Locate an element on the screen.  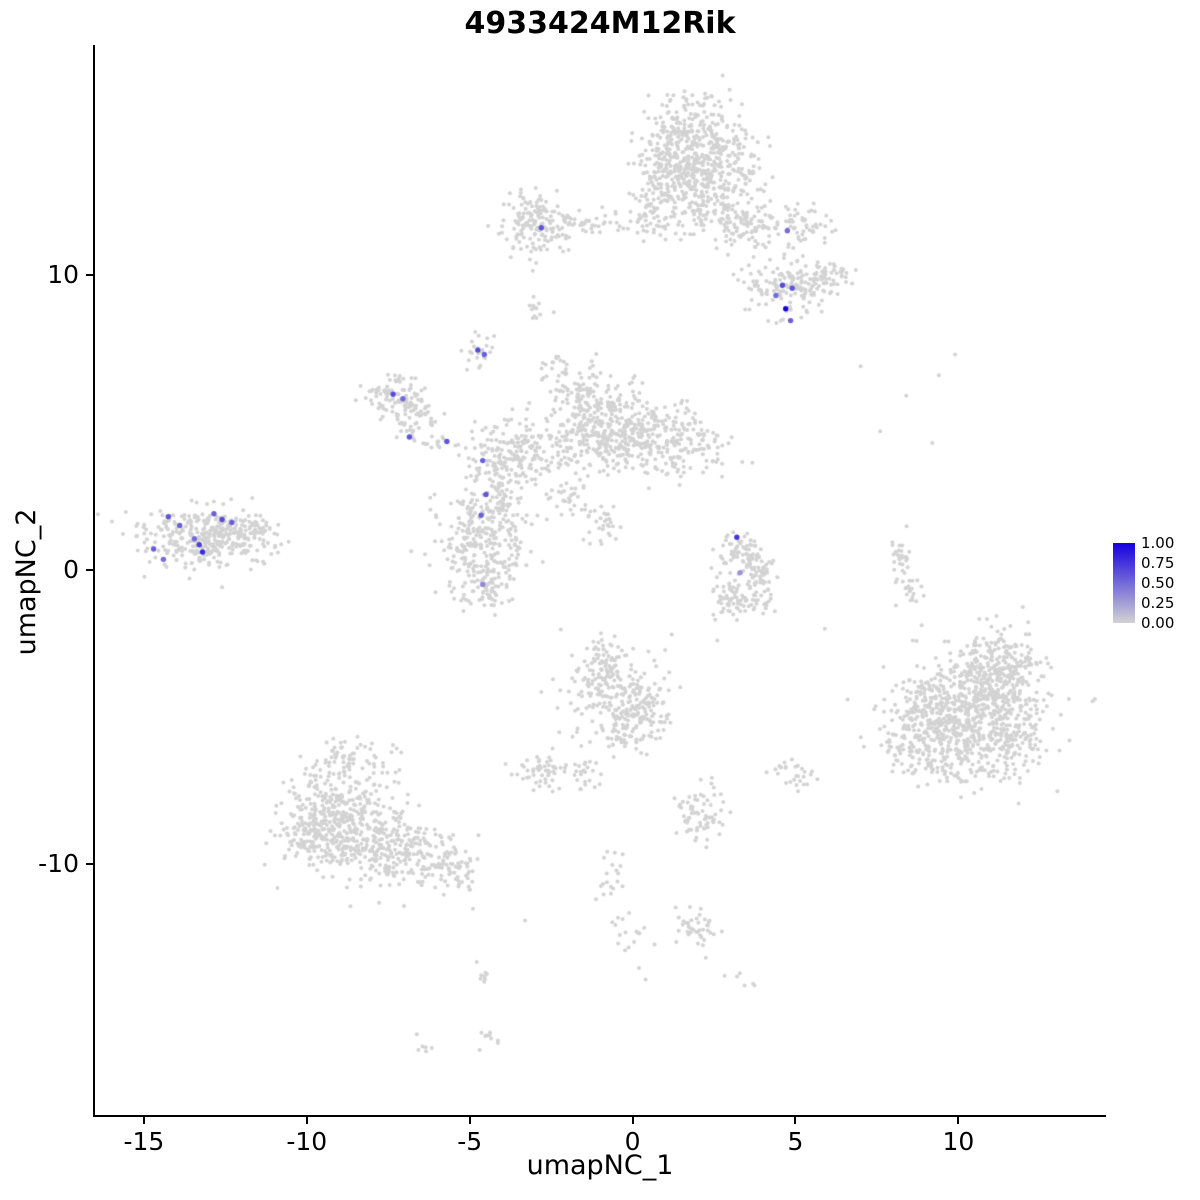
x-tick-label: -15 is located at coordinates (144, 1141).